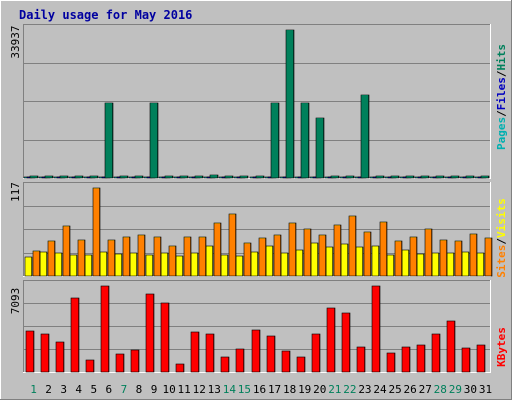  I want to click on day-label: 11, so click(184, 389).